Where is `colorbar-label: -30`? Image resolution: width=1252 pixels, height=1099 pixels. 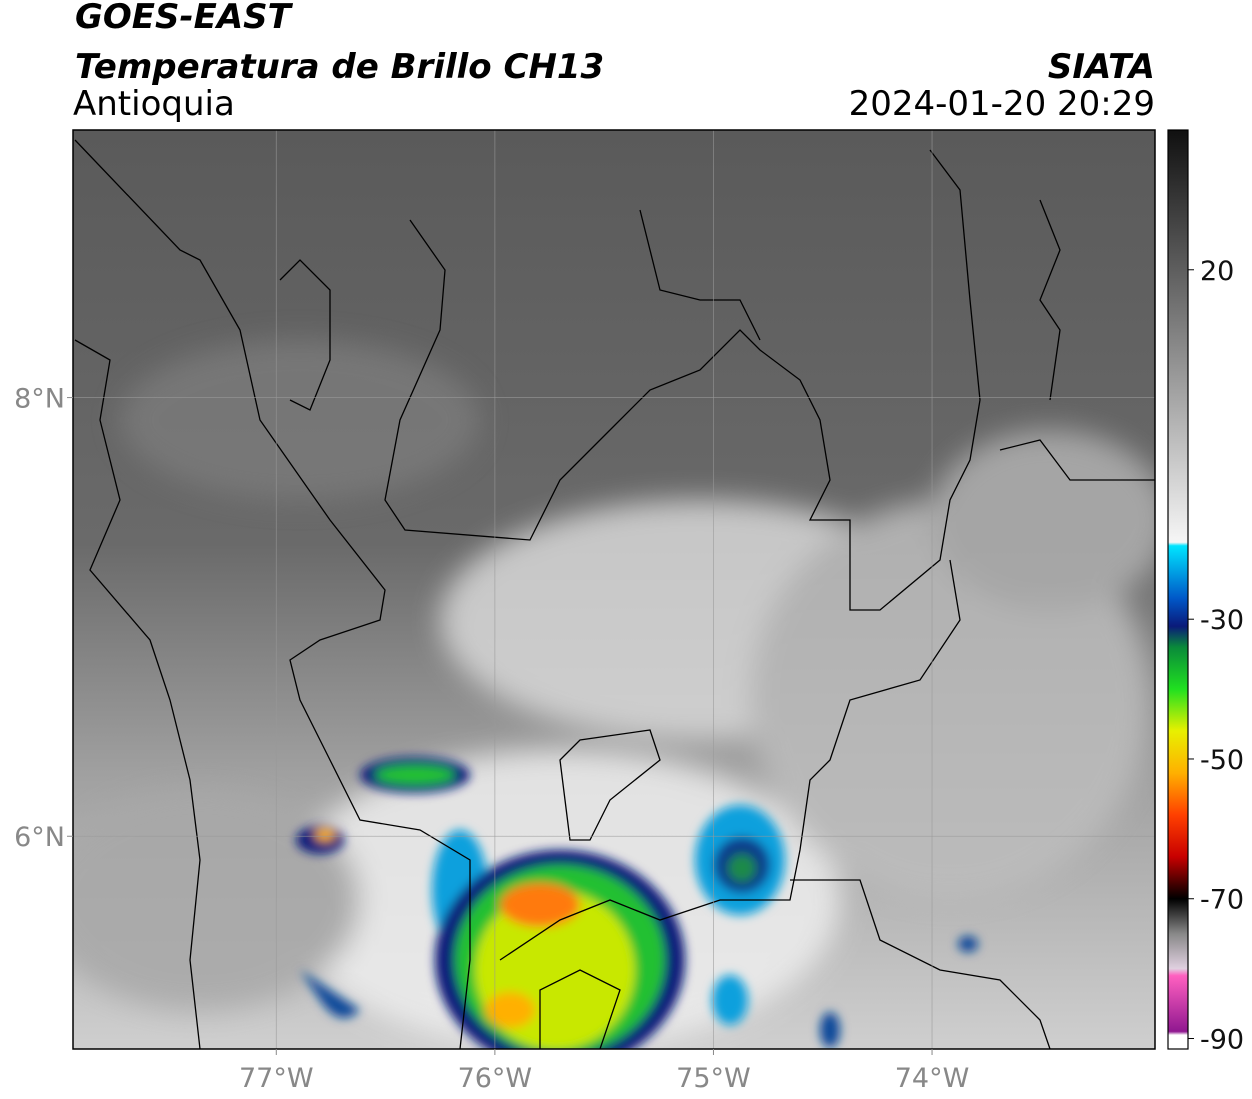
colorbar-label: -30 is located at coordinates (1222, 620).